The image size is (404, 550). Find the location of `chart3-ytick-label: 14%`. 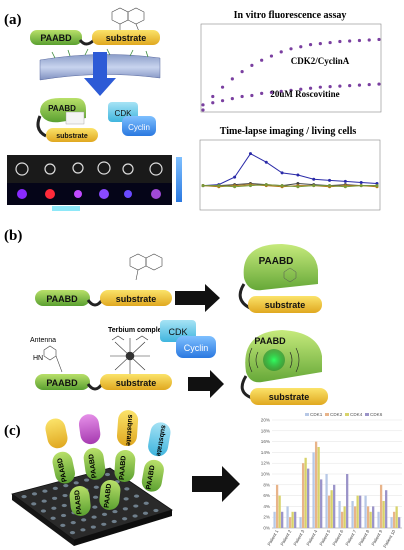

chart3-ytick-label: 14% is located at coordinates (265, 452).